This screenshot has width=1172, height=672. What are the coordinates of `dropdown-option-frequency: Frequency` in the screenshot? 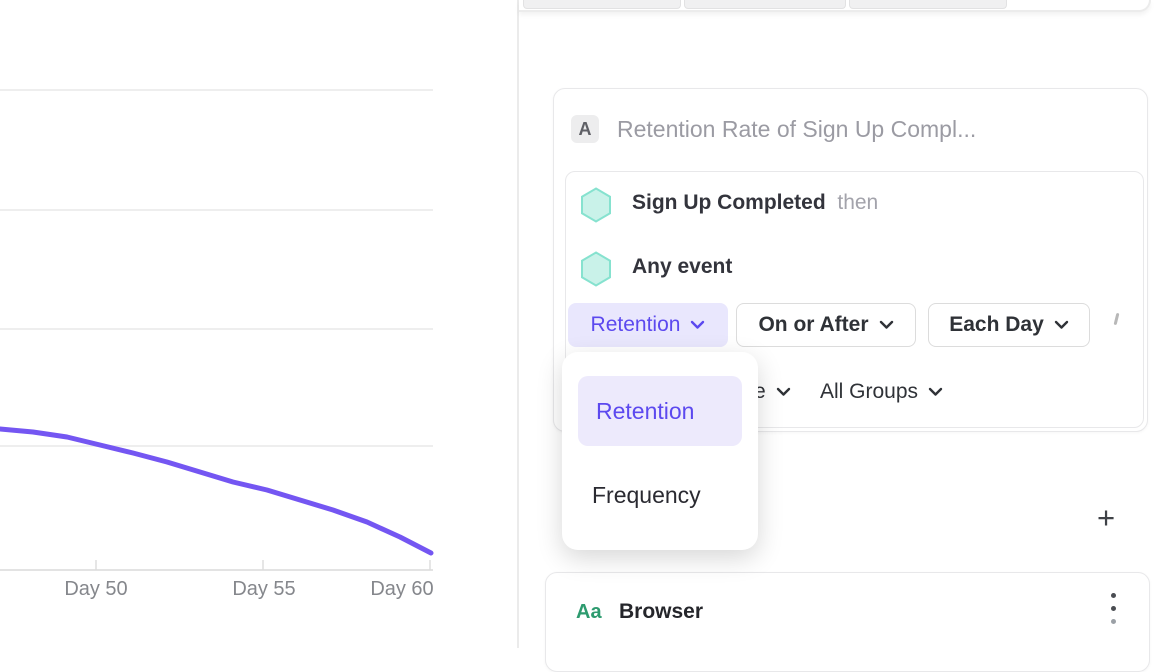 It's located at (660, 495).